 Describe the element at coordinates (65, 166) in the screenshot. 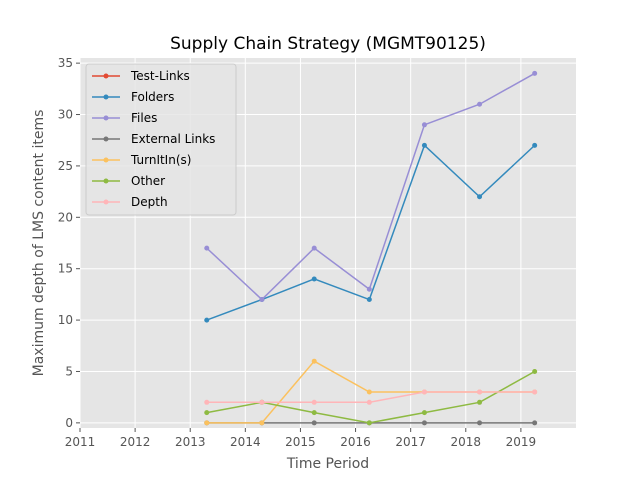

I see `y-tick-label: 25` at that location.